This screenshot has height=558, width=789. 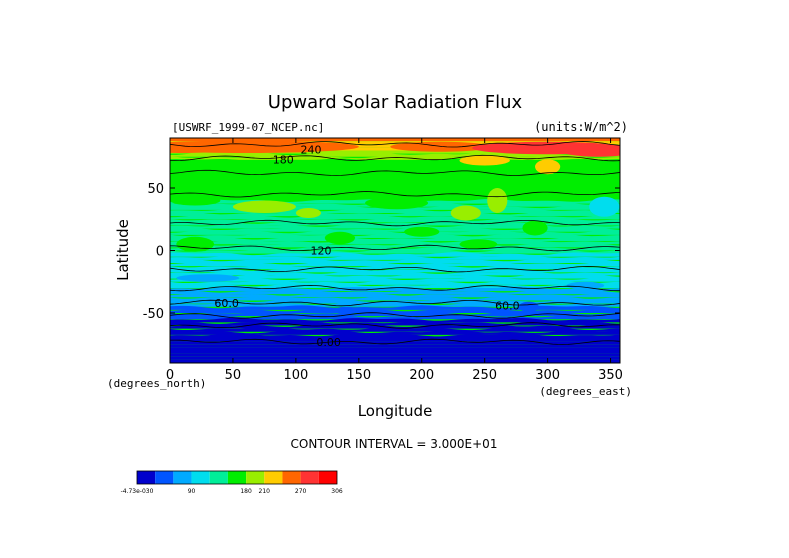 What do you see at coordinates (585, 391) in the screenshot?
I see `x-unit-label: (degrees_east)` at bounding box center [585, 391].